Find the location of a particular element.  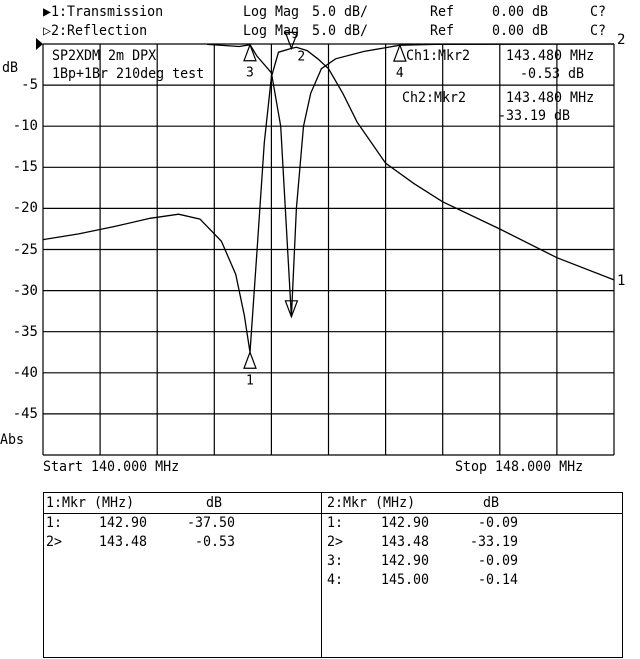

y-tick-label: -20 is located at coordinates (25, 208).